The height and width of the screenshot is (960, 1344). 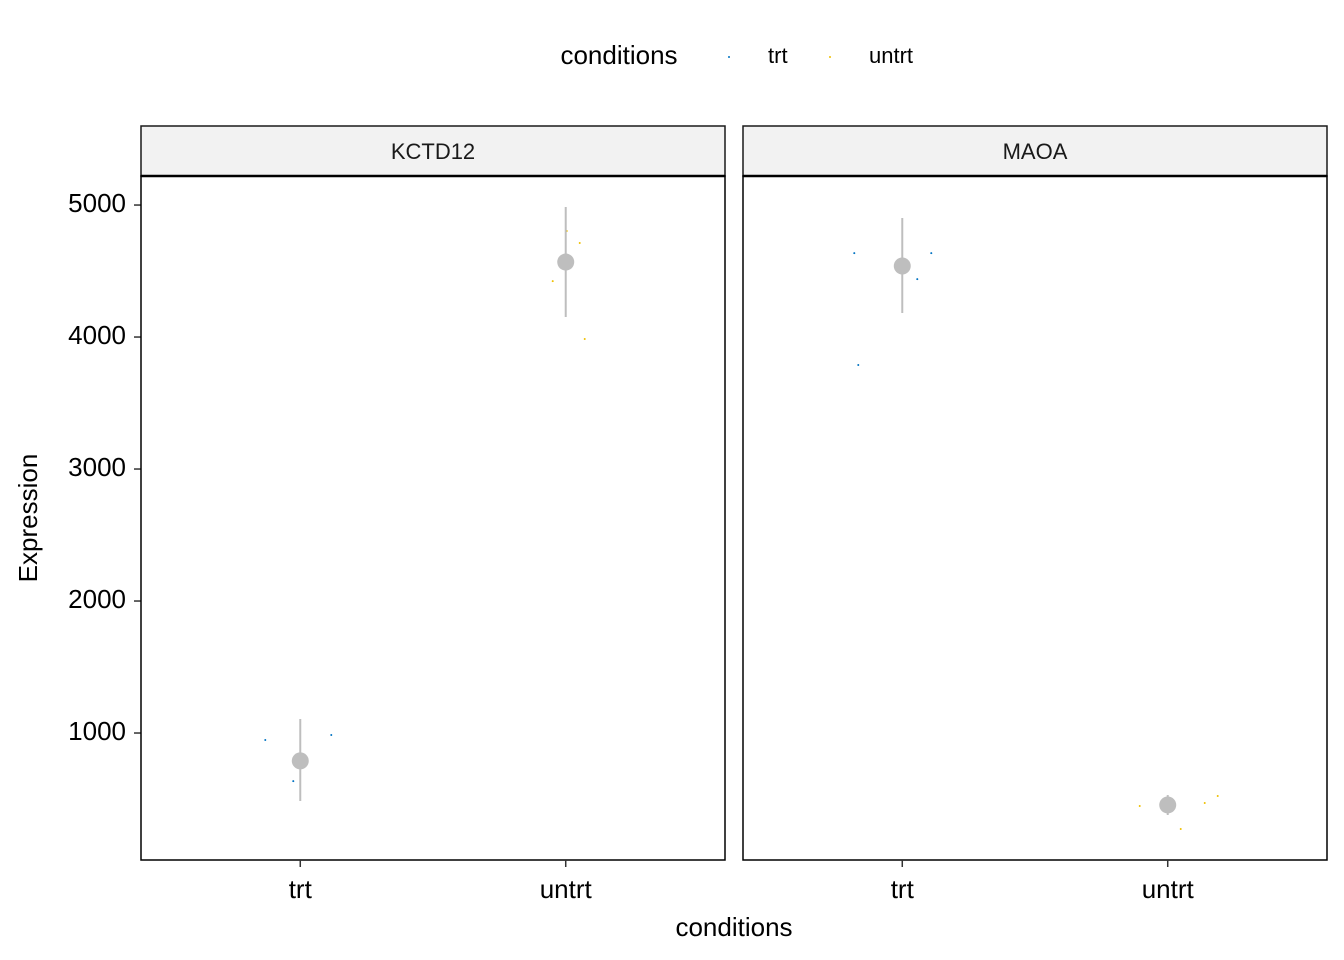 I want to click on legend-label: untrt, so click(x=891, y=55).